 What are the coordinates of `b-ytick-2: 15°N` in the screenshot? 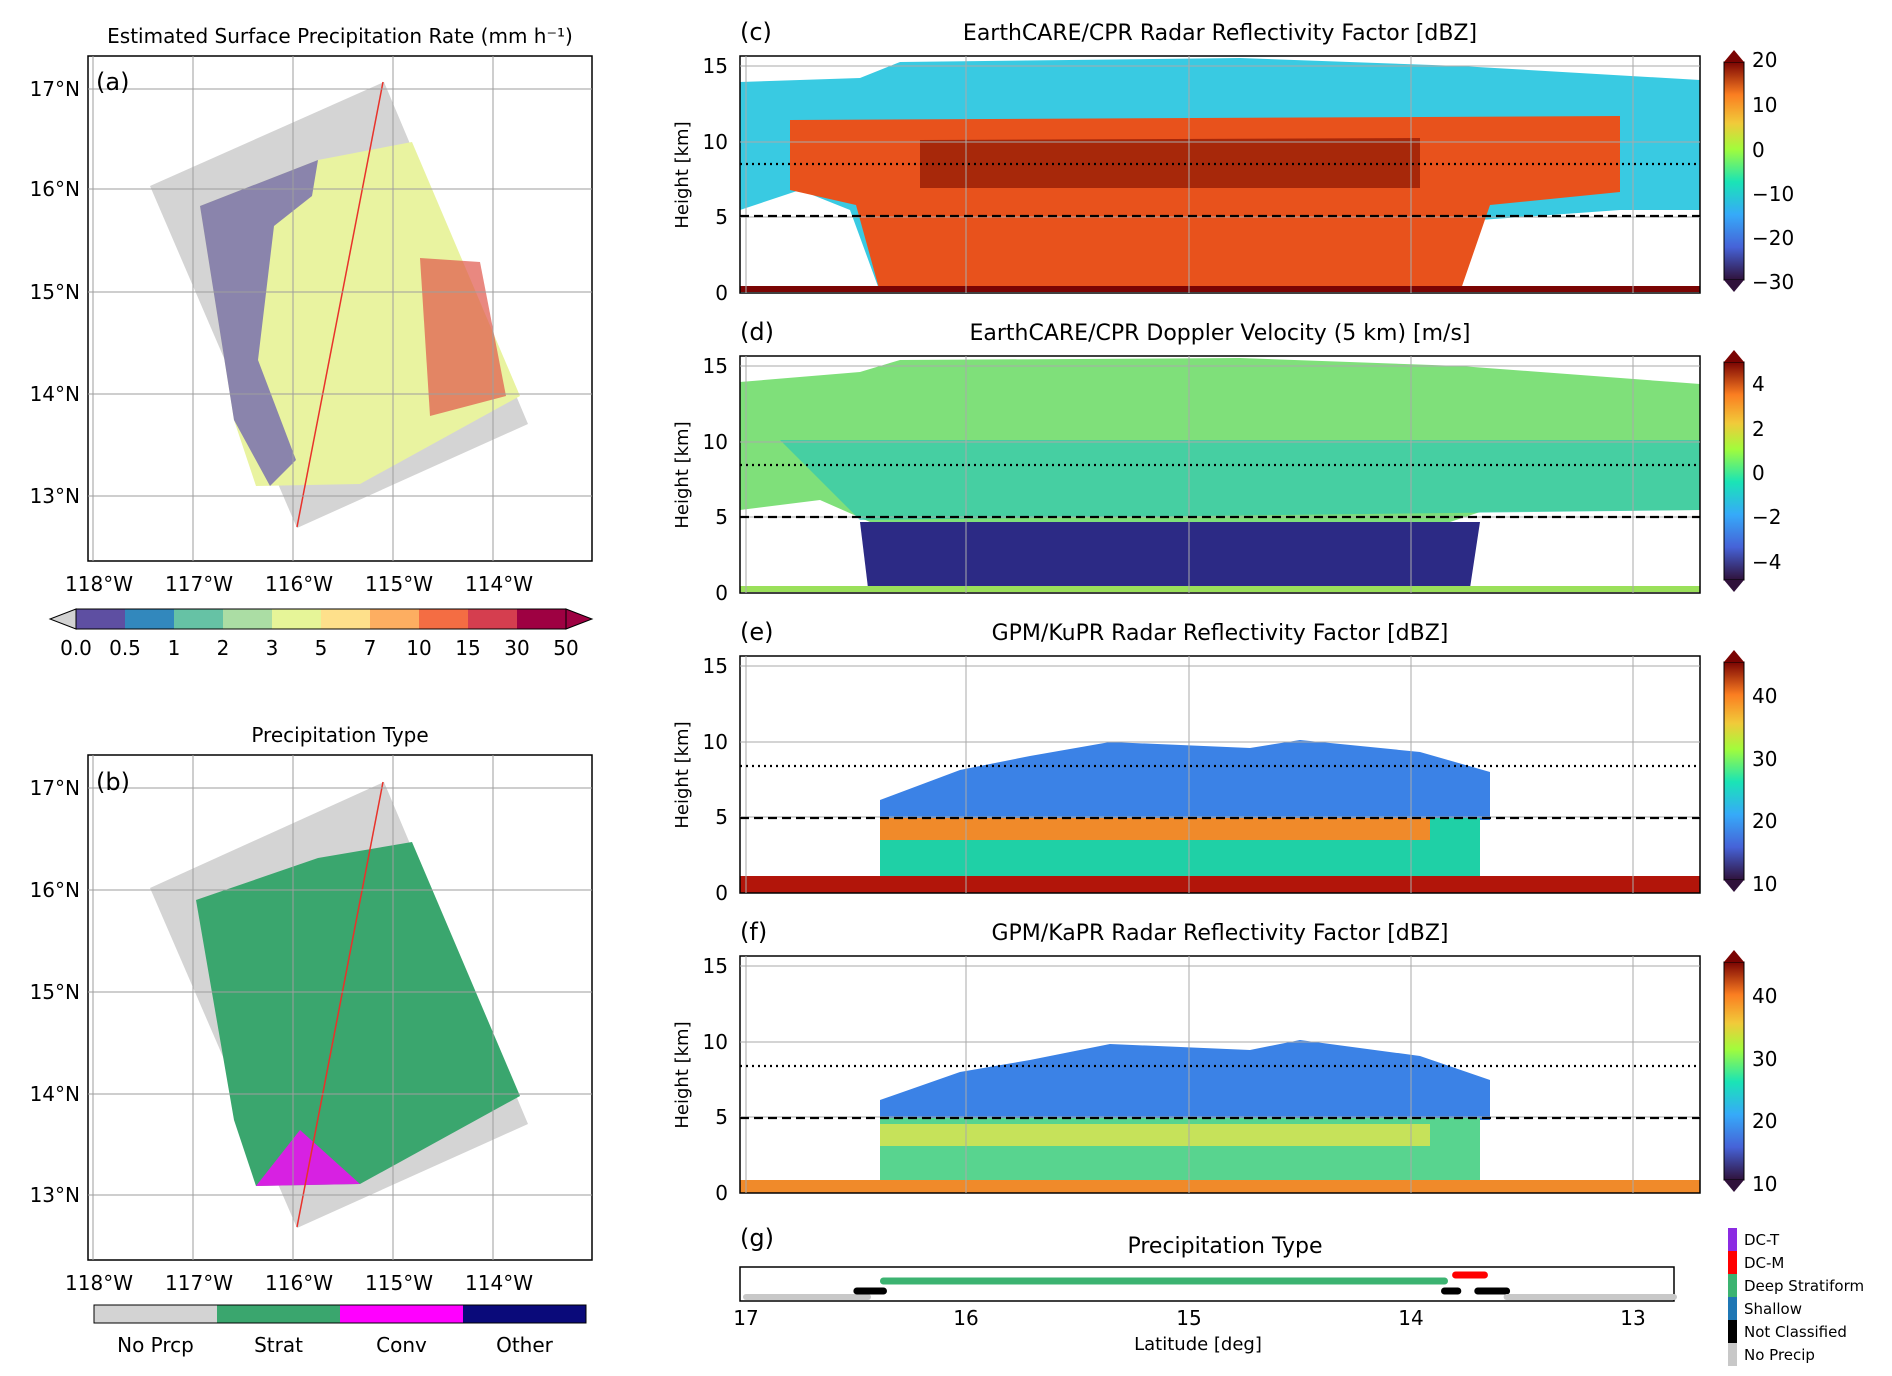 It's located at (55, 992).